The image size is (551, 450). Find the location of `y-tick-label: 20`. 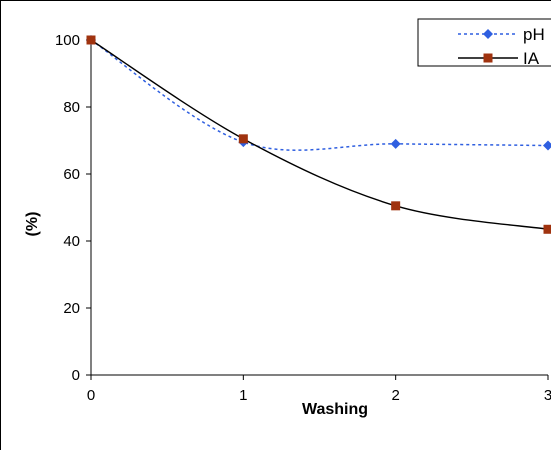

y-tick-label: 20 is located at coordinates (71, 308).